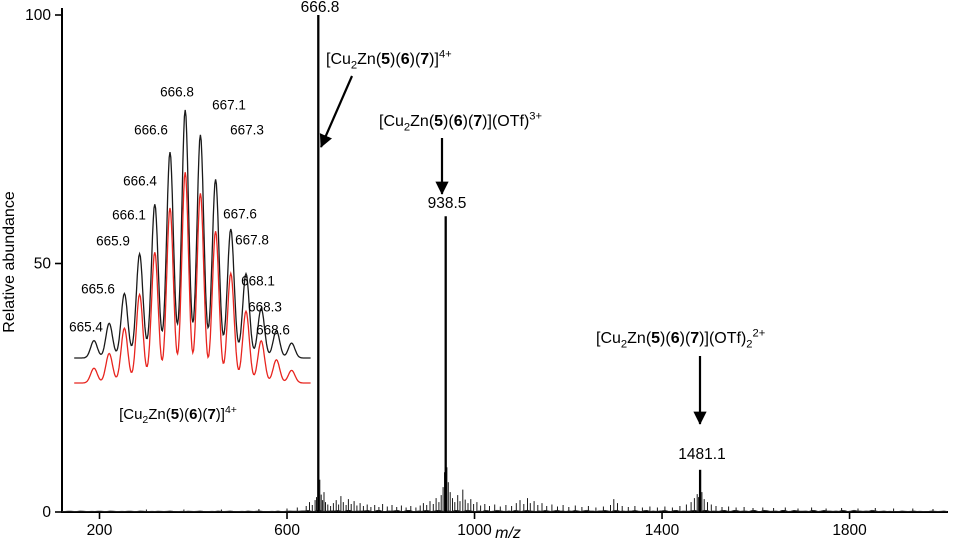  I want to click on baseline-noise, so click(504, 510).